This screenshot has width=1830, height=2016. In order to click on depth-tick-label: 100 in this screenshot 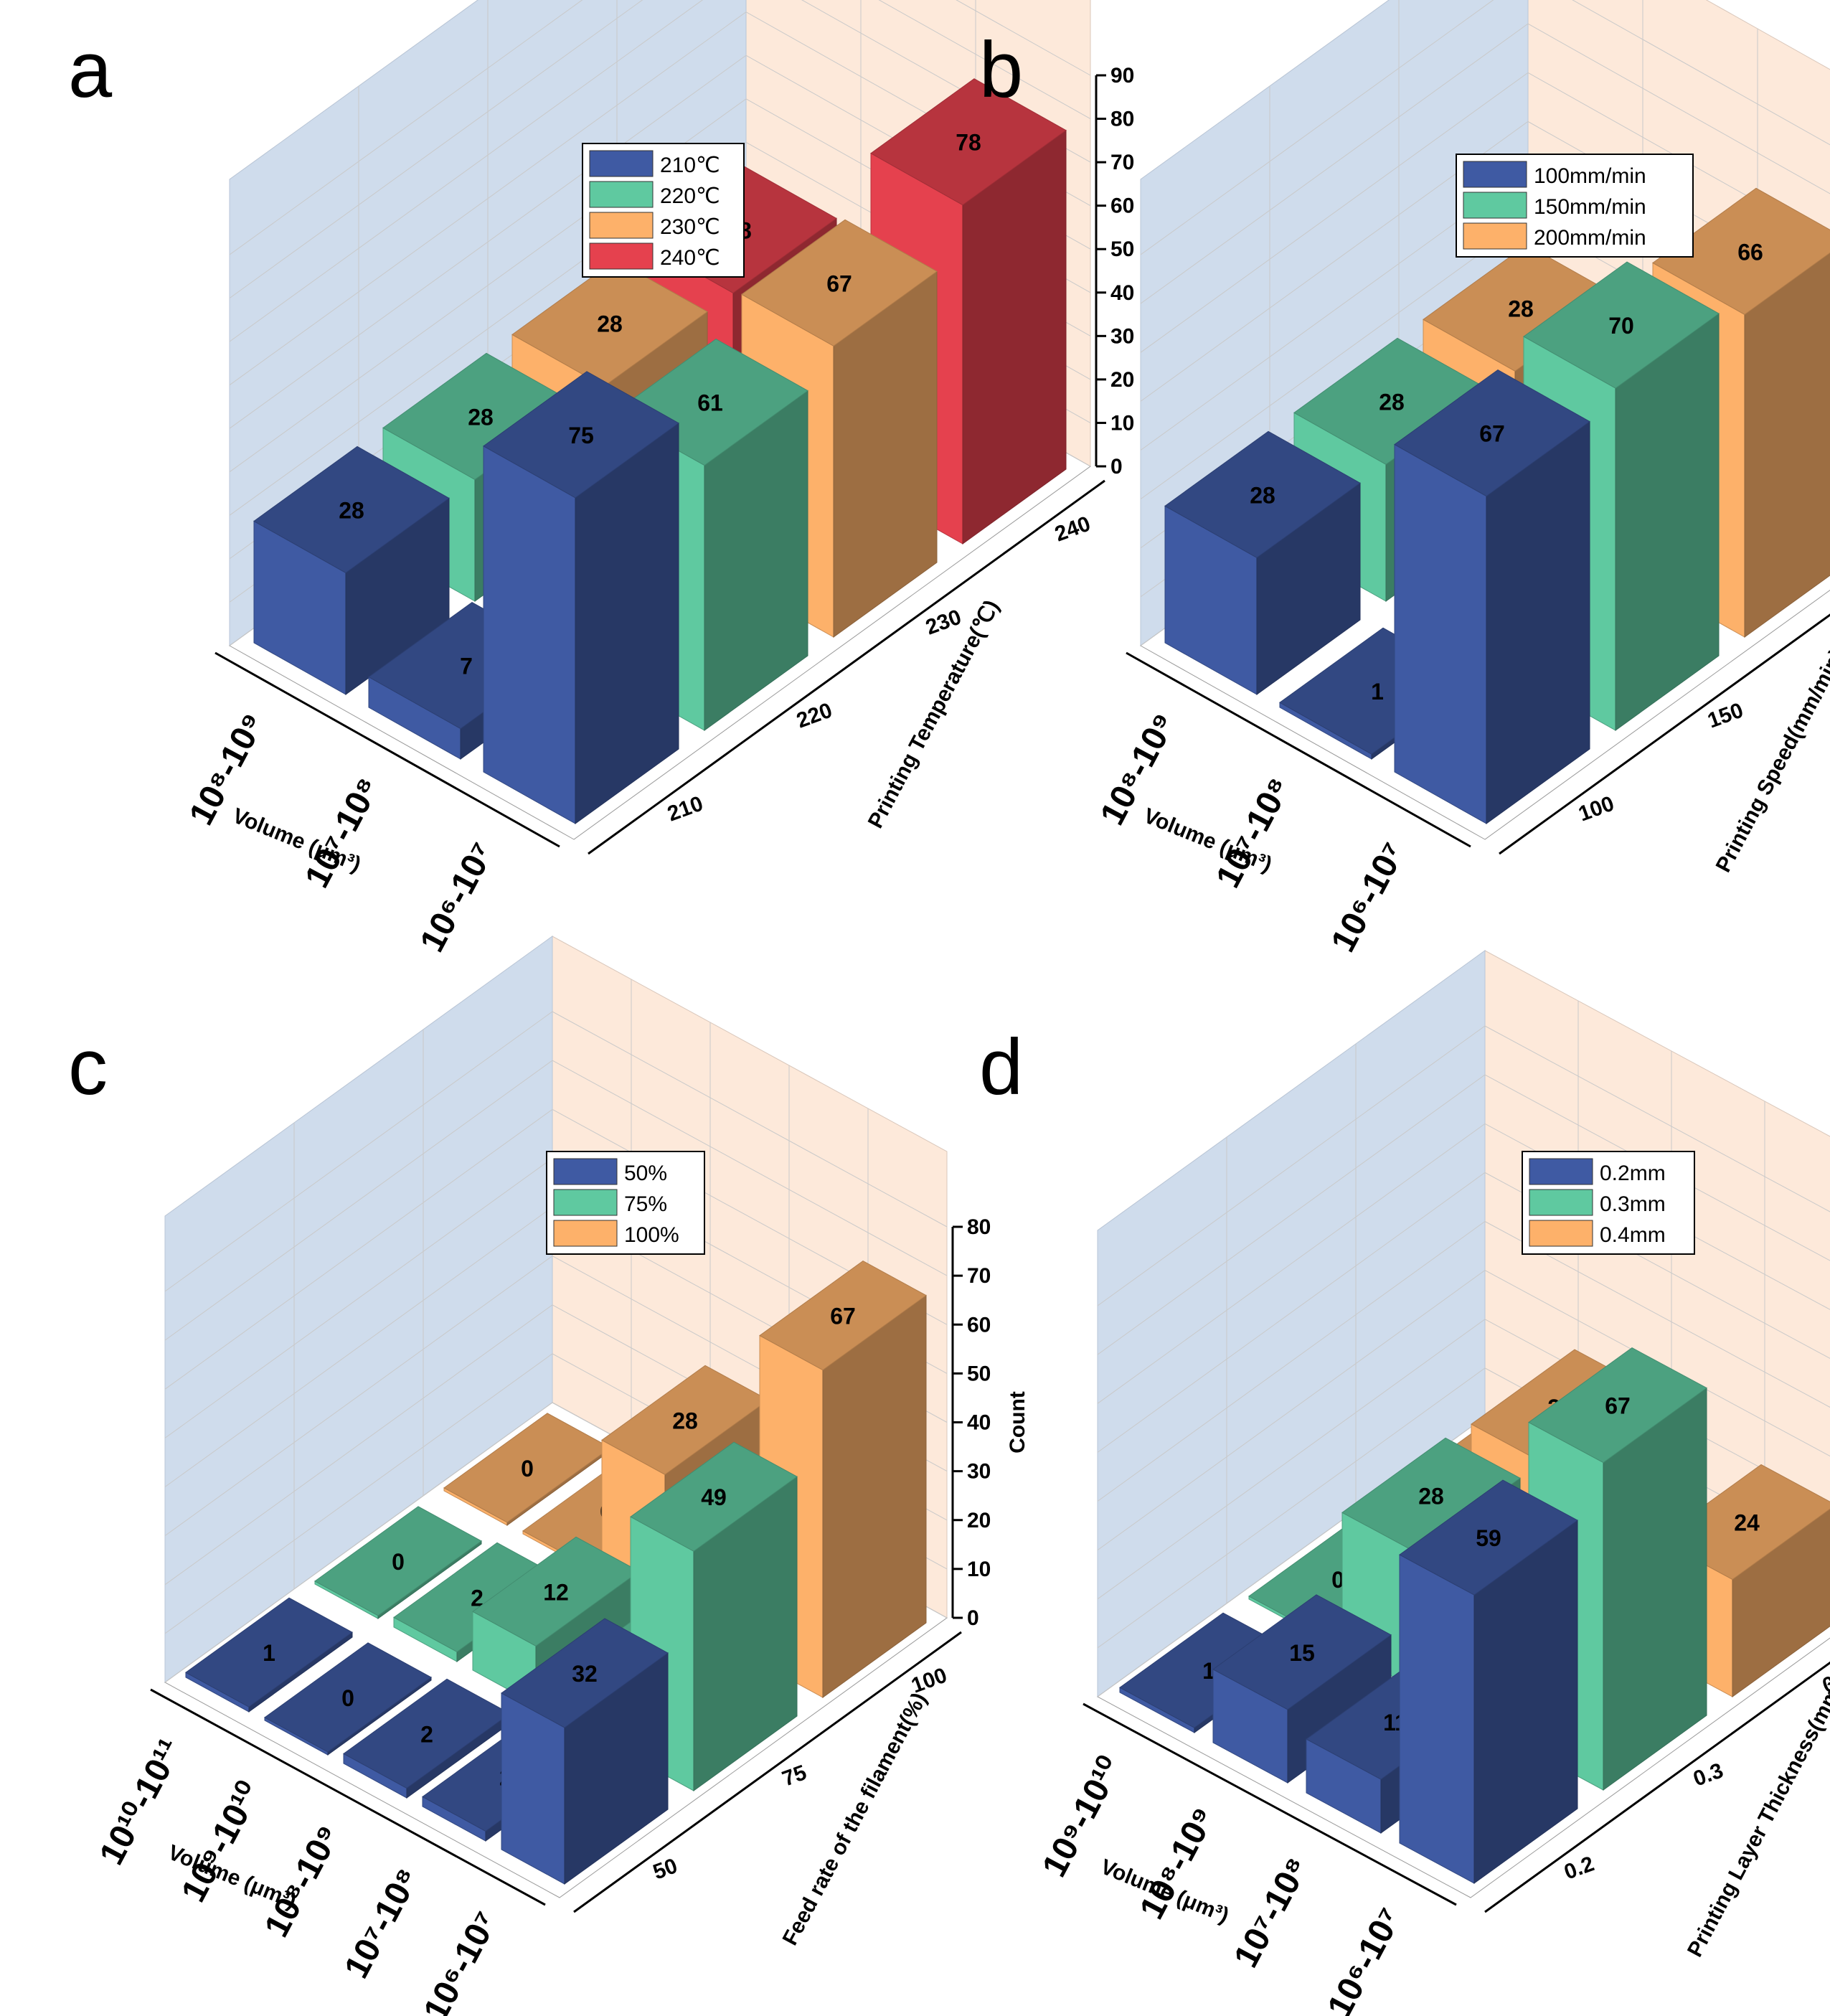, I will do `click(1596, 808)`.